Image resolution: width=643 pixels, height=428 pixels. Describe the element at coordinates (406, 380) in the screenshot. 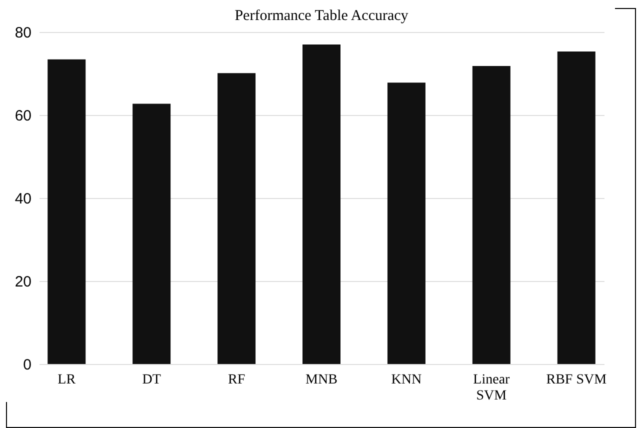

I see `x-tick-label: KNN` at that location.